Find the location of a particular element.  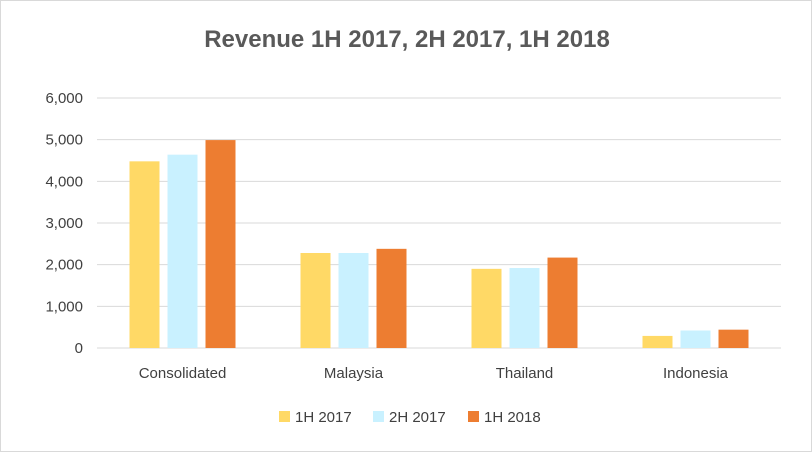

y-tick-label: 2,000 is located at coordinates (64, 265).